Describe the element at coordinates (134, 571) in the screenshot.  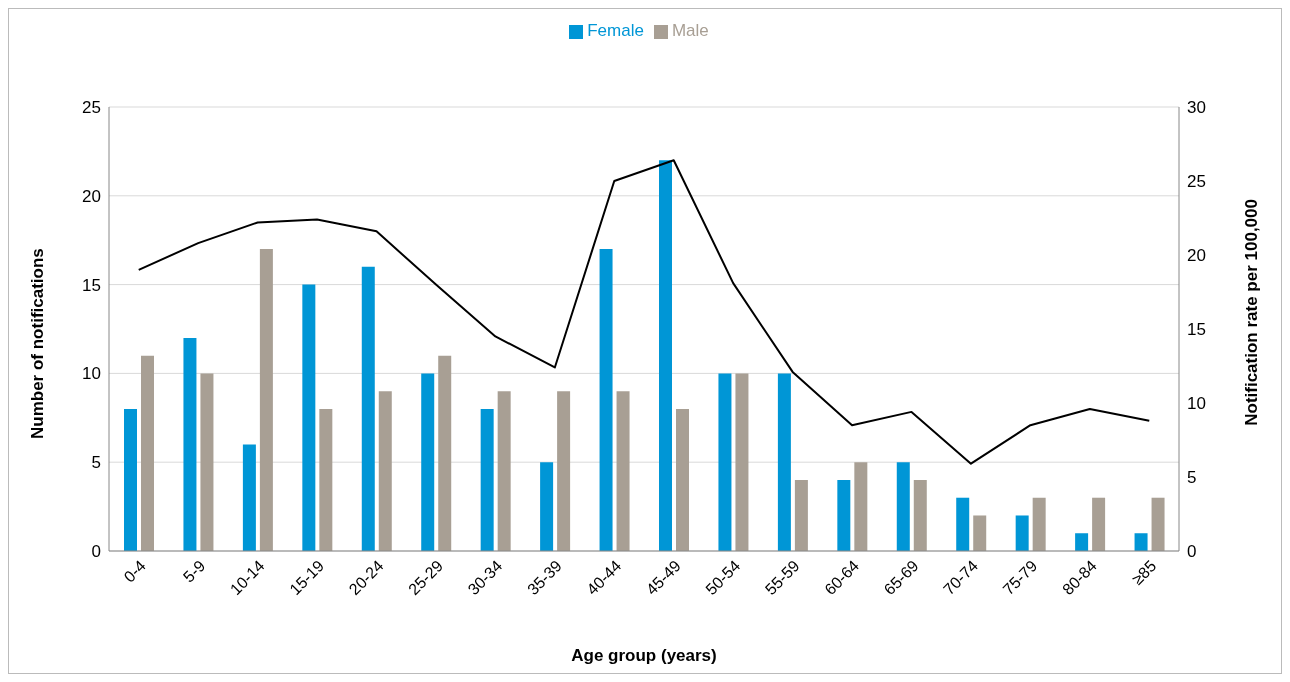
I see `x-tick-label: 0-4` at that location.